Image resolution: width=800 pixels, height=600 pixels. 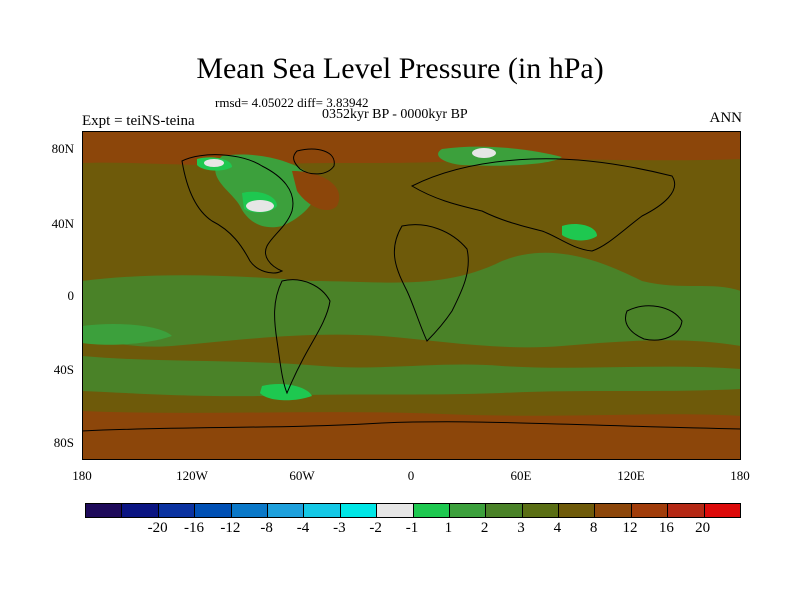 What do you see at coordinates (557, 528) in the screenshot?
I see `colorbar-label: 4` at bounding box center [557, 528].